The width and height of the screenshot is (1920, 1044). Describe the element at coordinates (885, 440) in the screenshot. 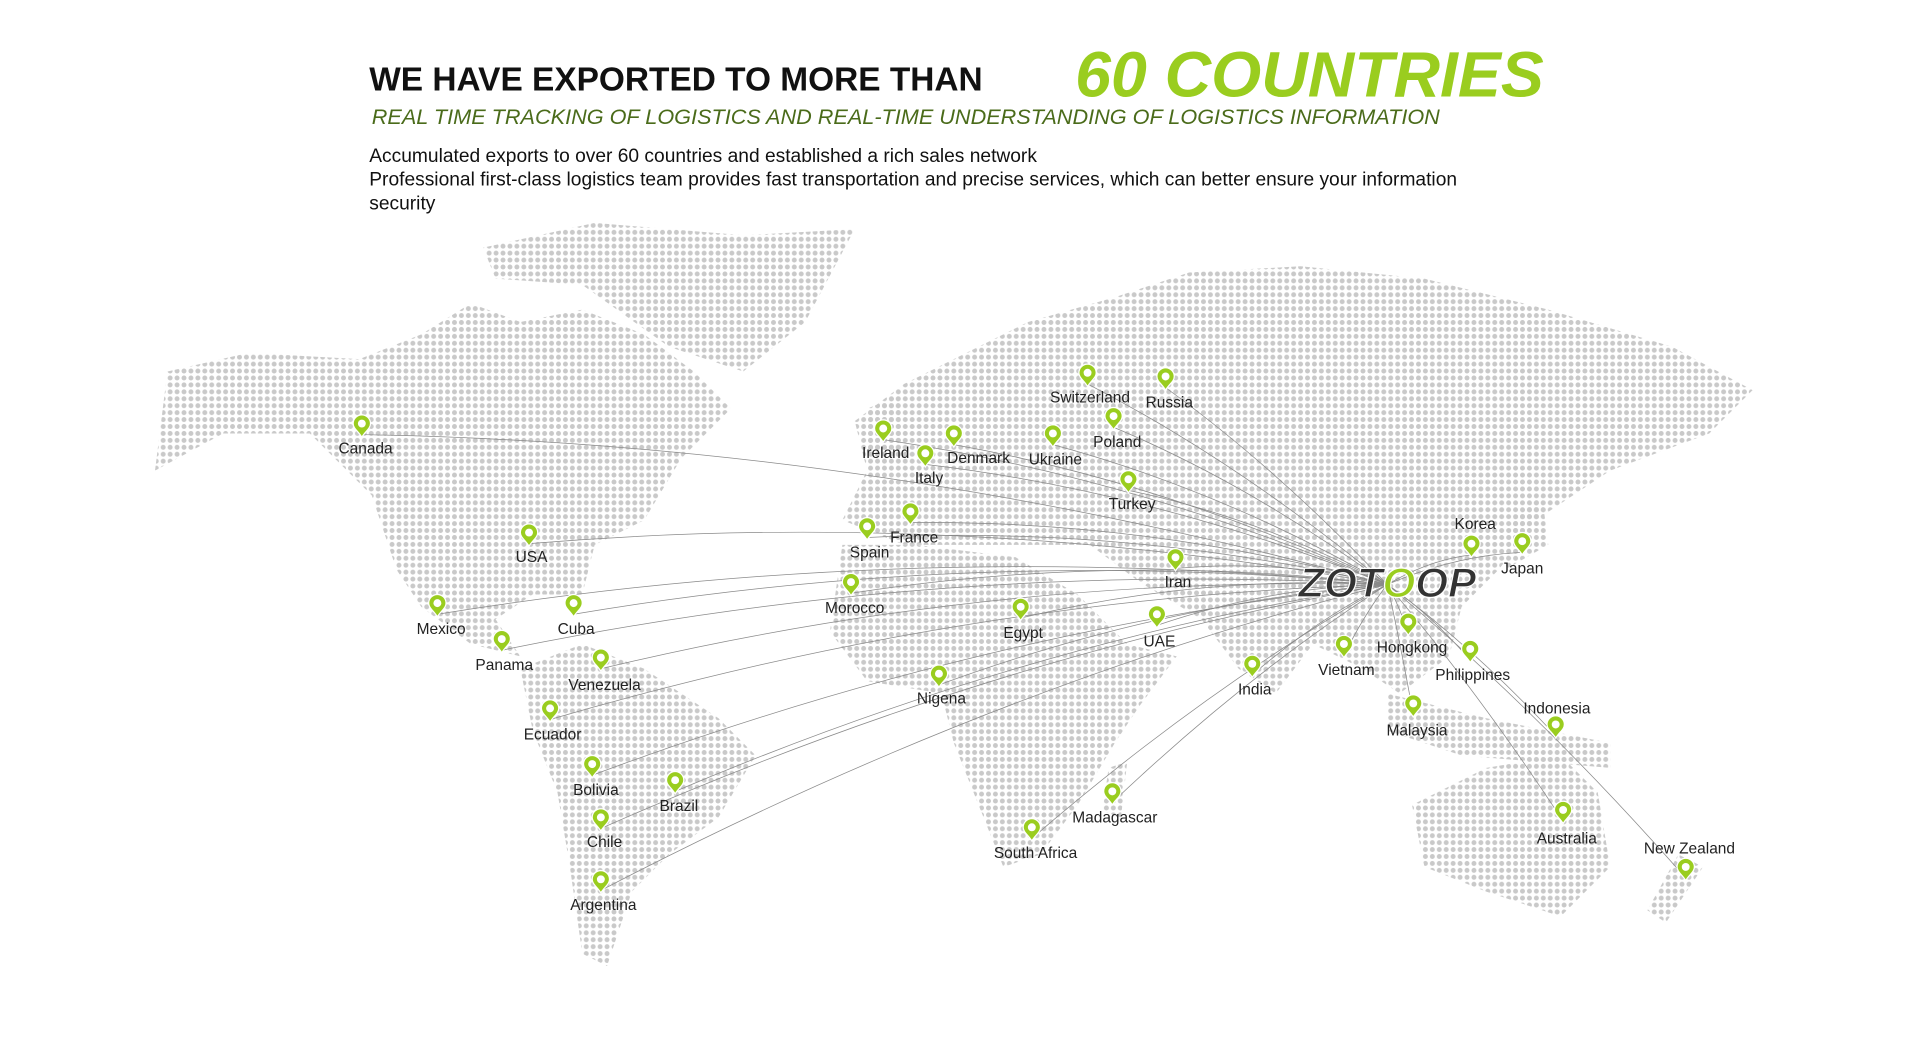

I see `pin: Ireland` at that location.